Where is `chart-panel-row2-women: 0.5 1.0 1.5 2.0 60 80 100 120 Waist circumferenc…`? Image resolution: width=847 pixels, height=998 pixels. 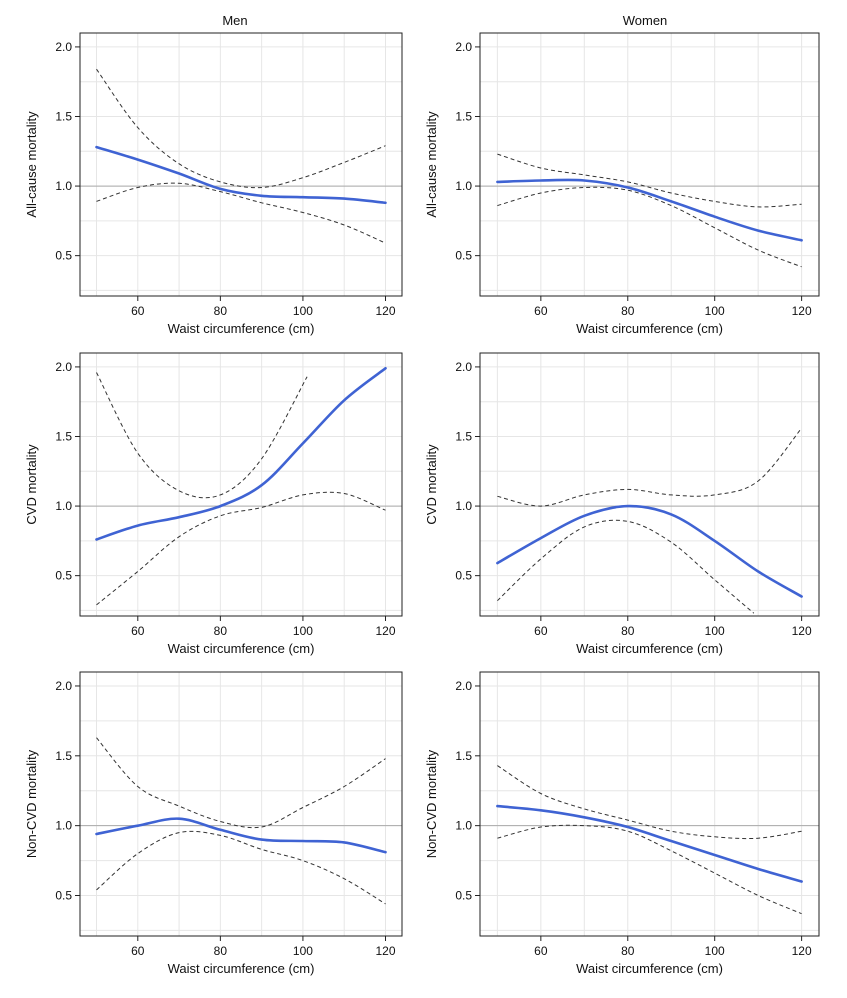
chart-panel-row2-women: 0.5 1.0 1.5 2.0 60 80 100 120 Waist circumferenc… is located at coordinates (622, 504).